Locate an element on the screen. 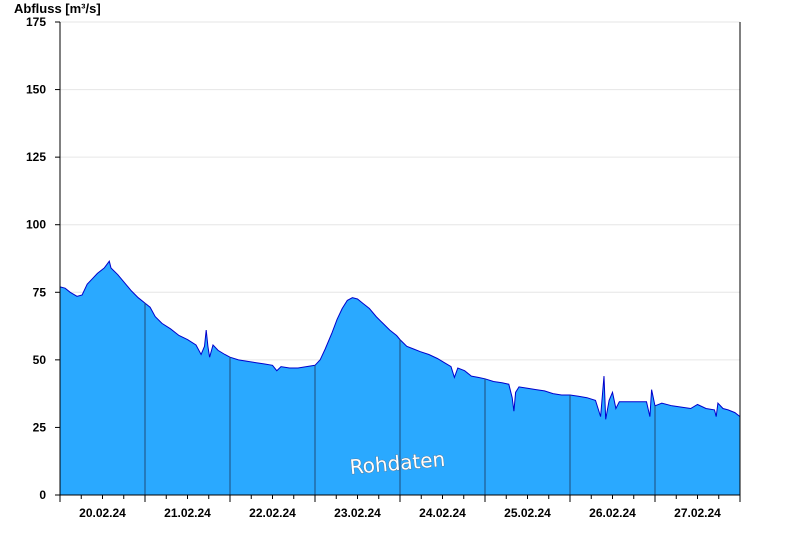 The image size is (800, 550). y-tick-label-0: 0 is located at coordinates (42, 495).